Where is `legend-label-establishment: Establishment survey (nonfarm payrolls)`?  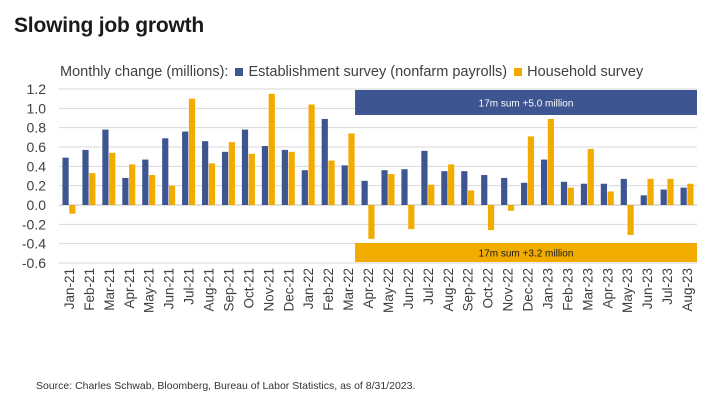
legend-label-establishment: Establishment survey (nonfarm payrolls) is located at coordinates (378, 72).